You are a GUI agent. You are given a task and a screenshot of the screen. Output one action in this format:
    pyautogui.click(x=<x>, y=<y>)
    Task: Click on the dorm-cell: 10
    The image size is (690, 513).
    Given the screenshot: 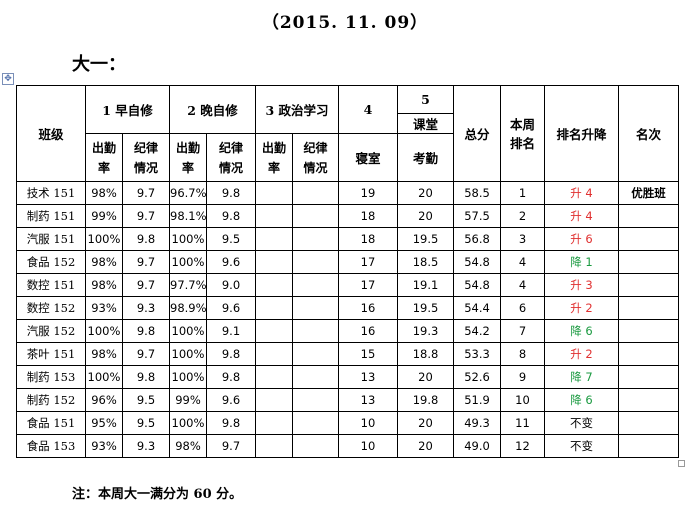 What is the action you would take?
    pyautogui.click(x=368, y=446)
    